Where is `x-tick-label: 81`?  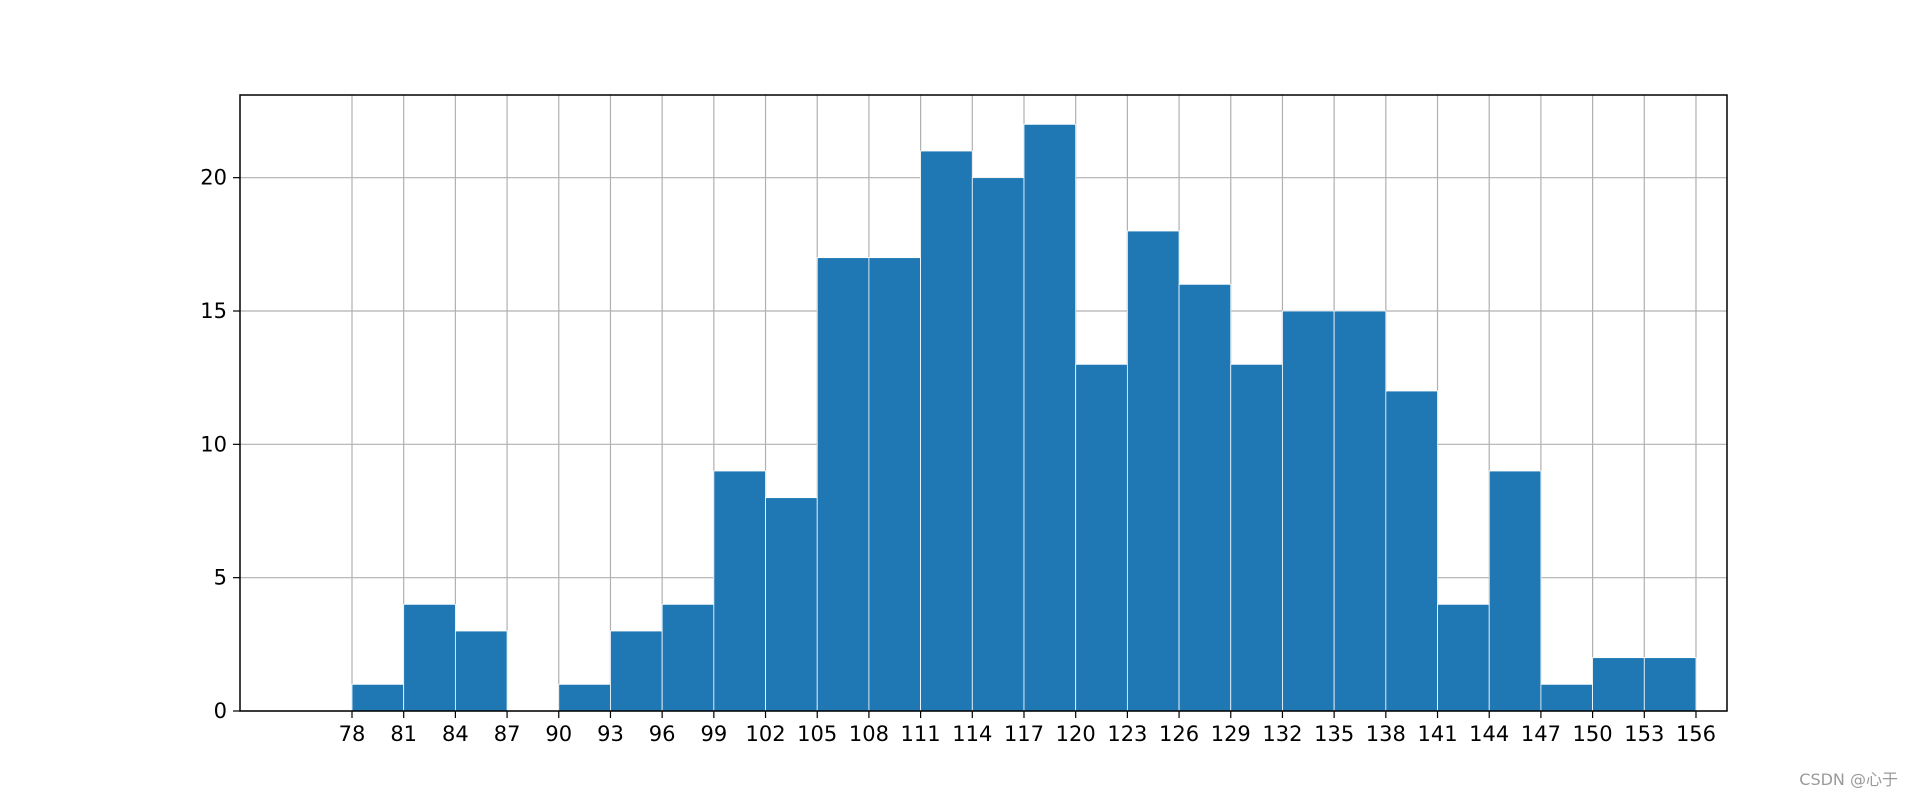 x-tick-label: 81 is located at coordinates (403, 734).